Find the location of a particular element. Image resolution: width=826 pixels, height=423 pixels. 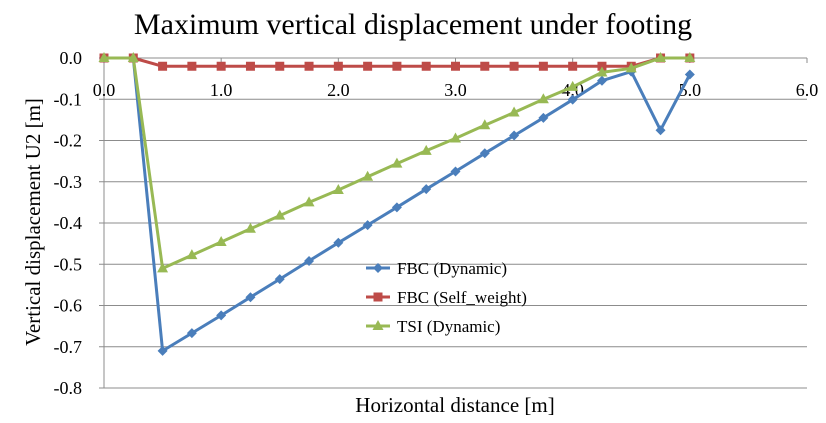

legend-label: FBC (Self_weight) is located at coordinates (462, 297).